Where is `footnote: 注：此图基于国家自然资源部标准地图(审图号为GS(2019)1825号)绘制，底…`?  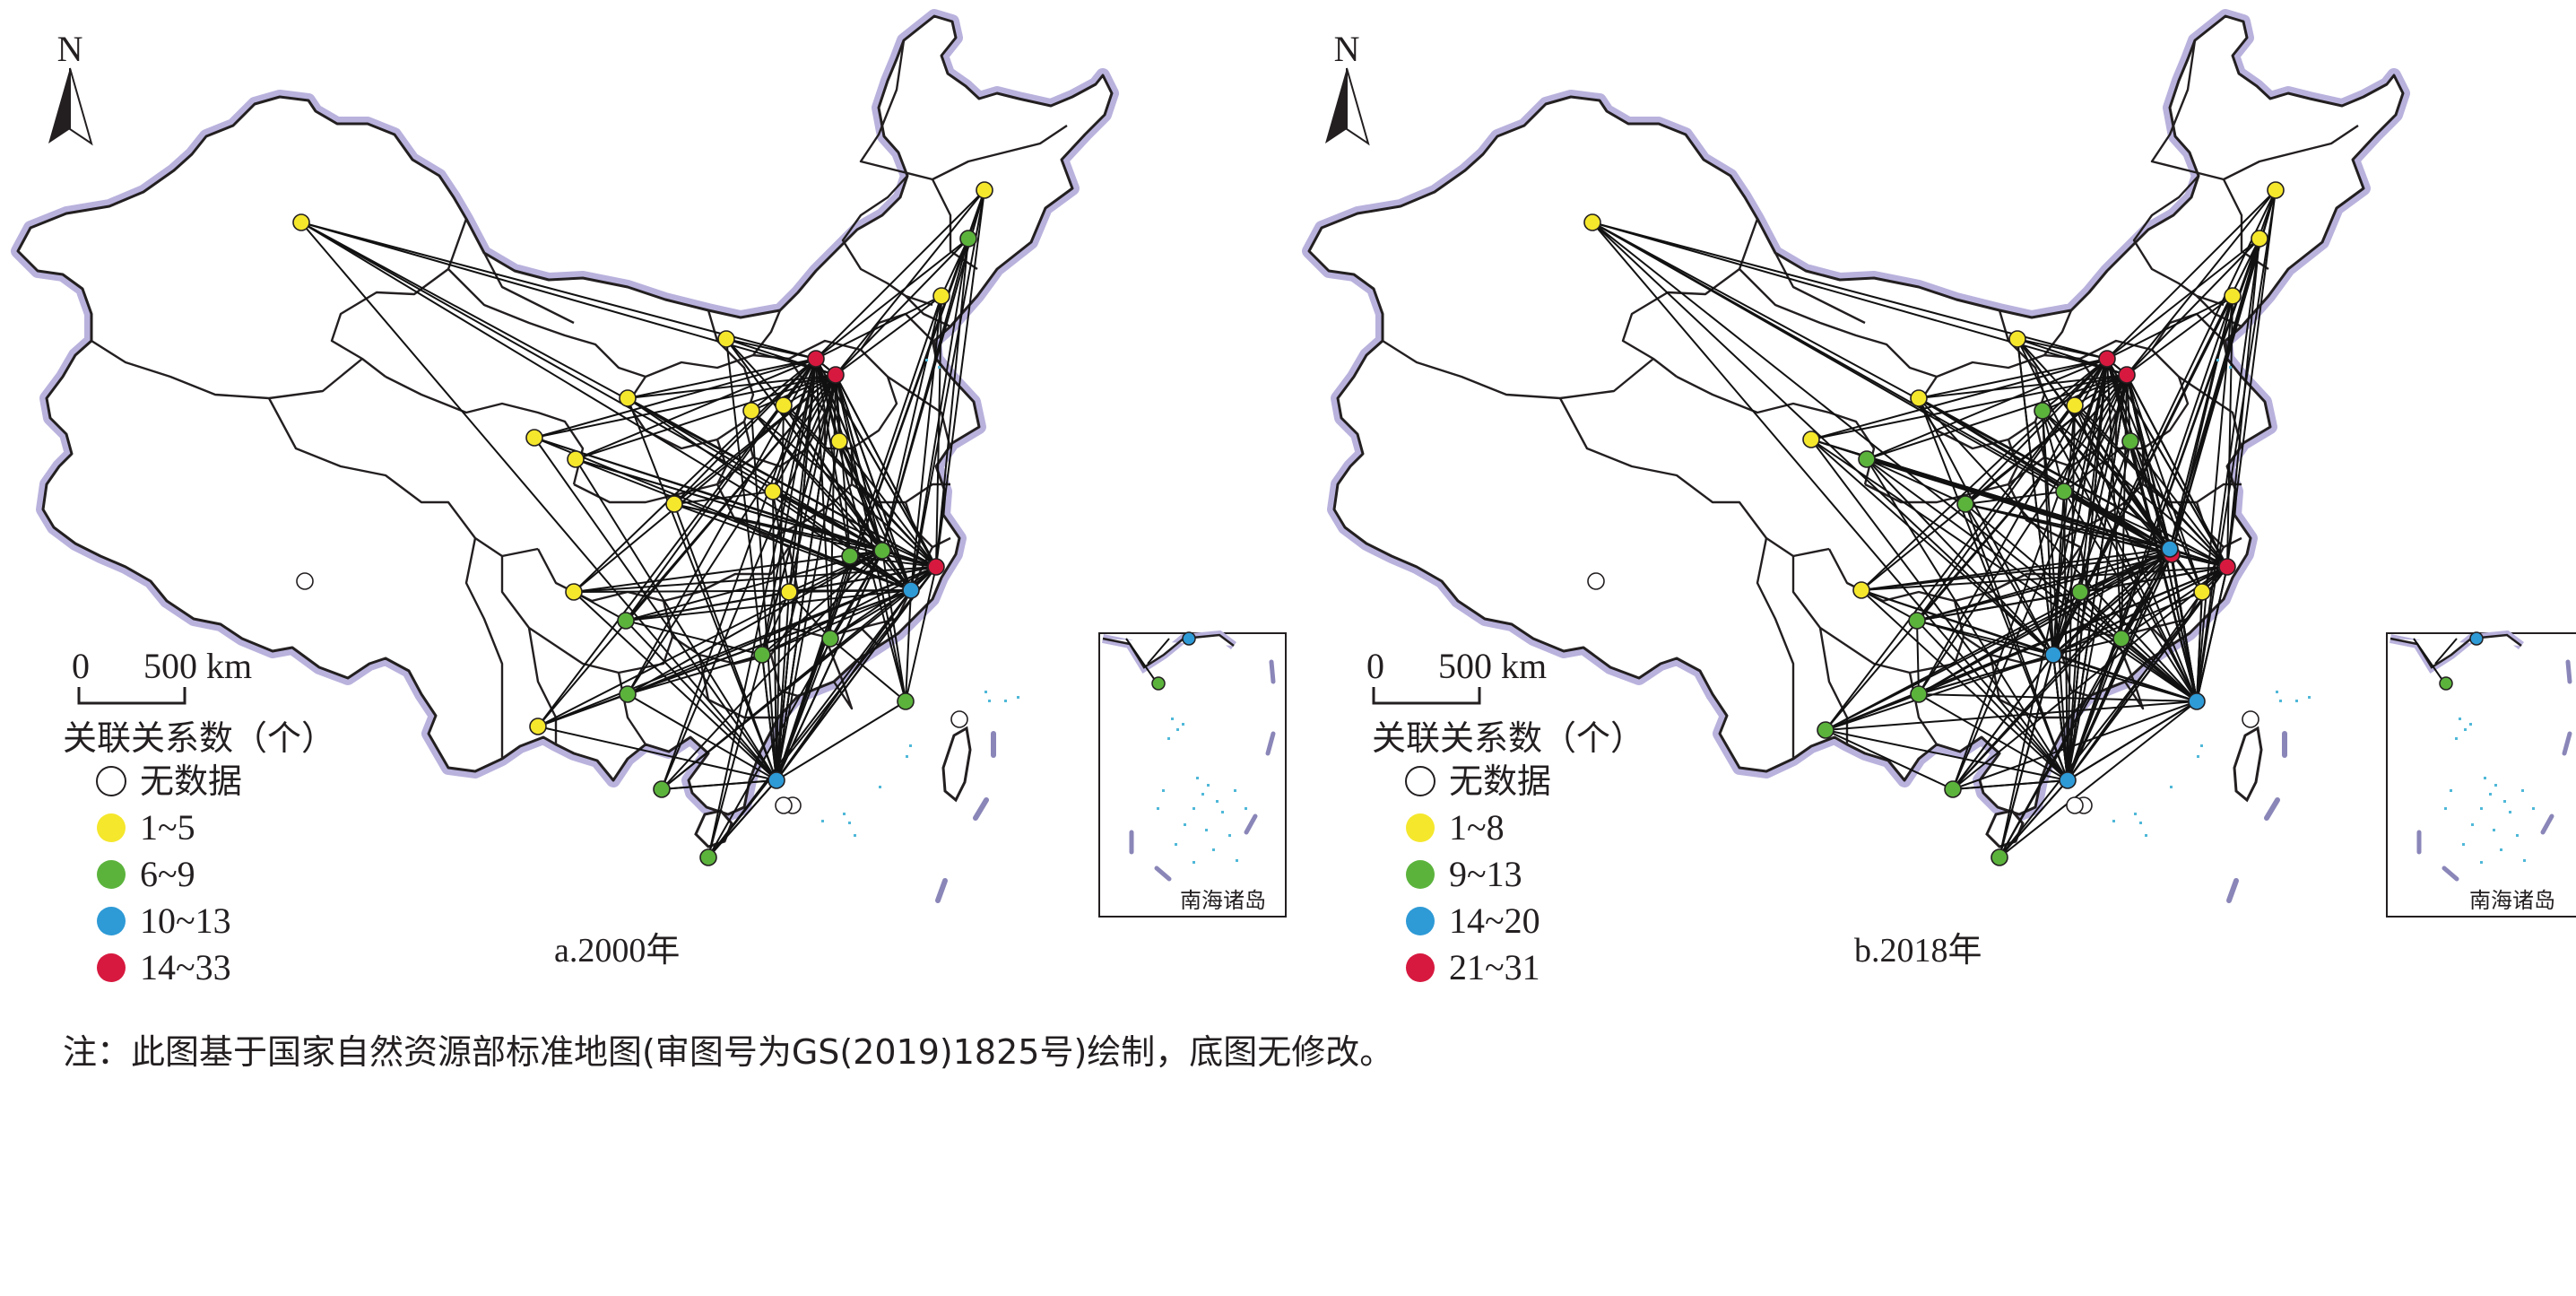 footnote: 注：此图基于国家自然资源部标准地图(审图号为GS(2019)1825号)绘制，底… is located at coordinates (728, 1052).